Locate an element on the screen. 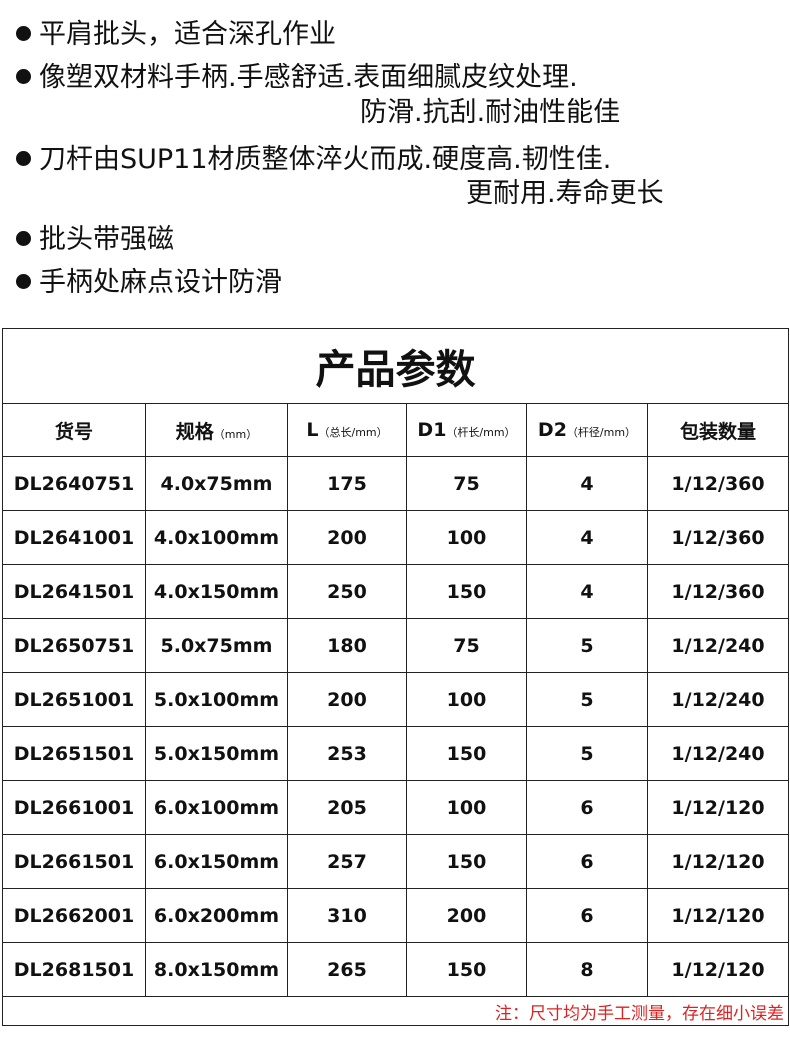 The height and width of the screenshot is (1040, 790). table-header-row: 货号 规格（mm） L（总长/mm） D1（杆长/mm） D2（杆径/mm） 包装数量 is located at coordinates (396, 430).